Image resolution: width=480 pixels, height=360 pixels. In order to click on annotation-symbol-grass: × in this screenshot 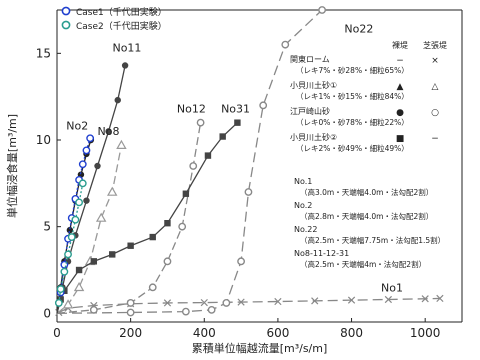, I will do `click(435, 61)`.